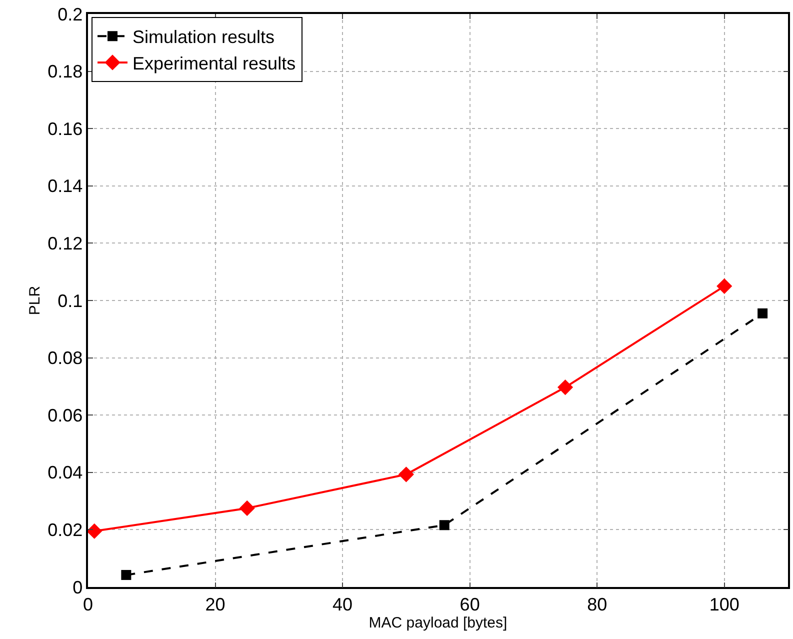 This screenshot has height=639, width=793. I want to click on legend-label: Experimental results, so click(214, 63).